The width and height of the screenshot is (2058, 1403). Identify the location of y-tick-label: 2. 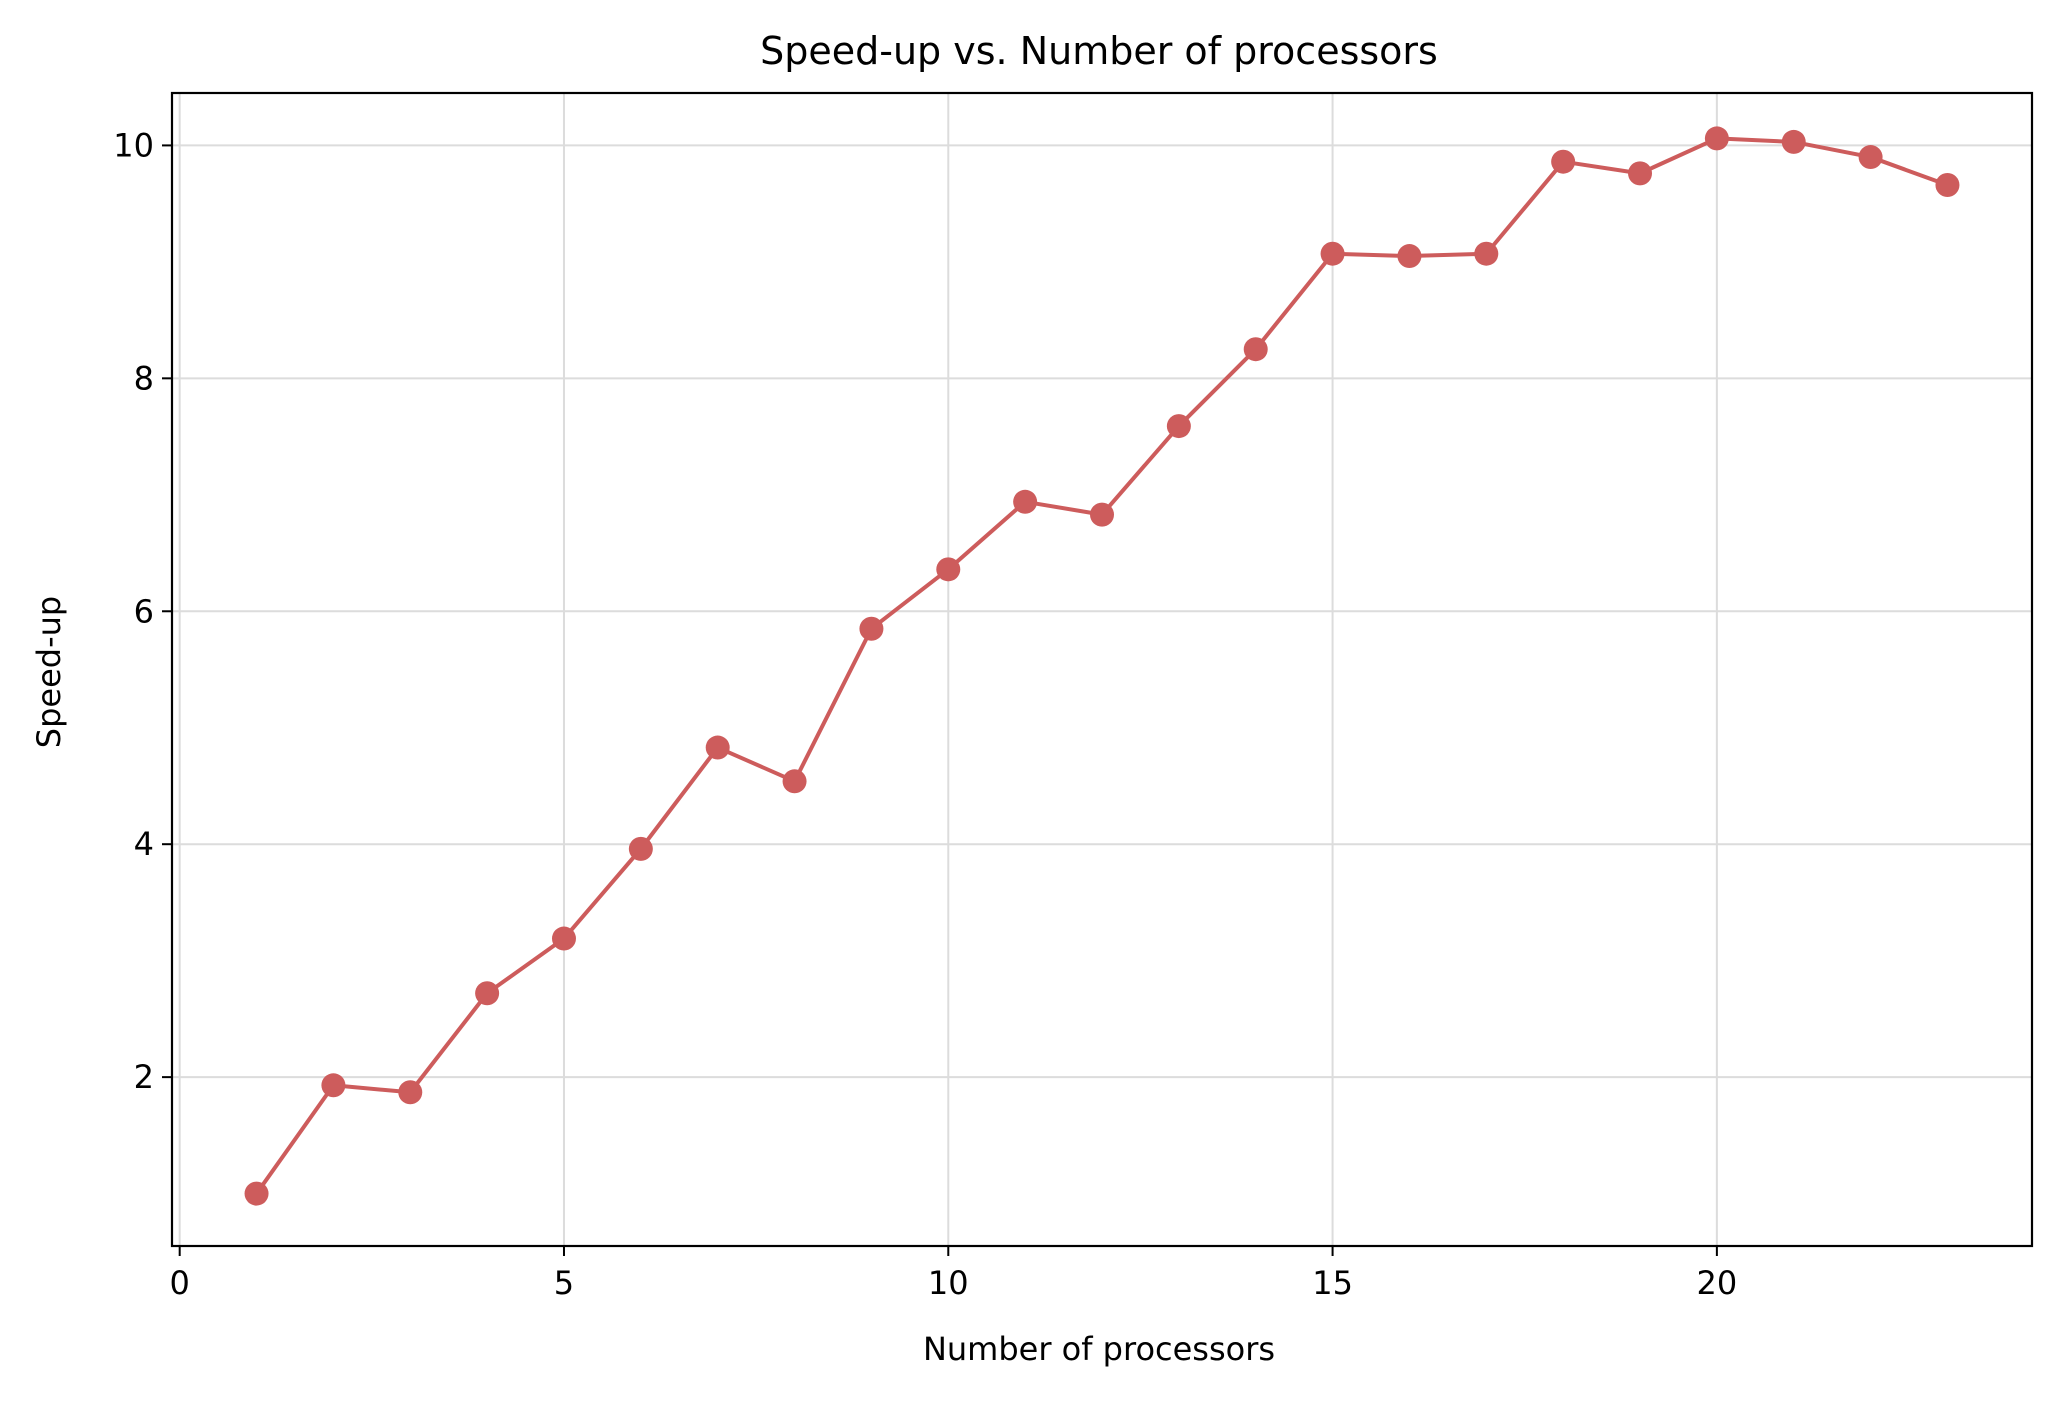
(144, 1077).